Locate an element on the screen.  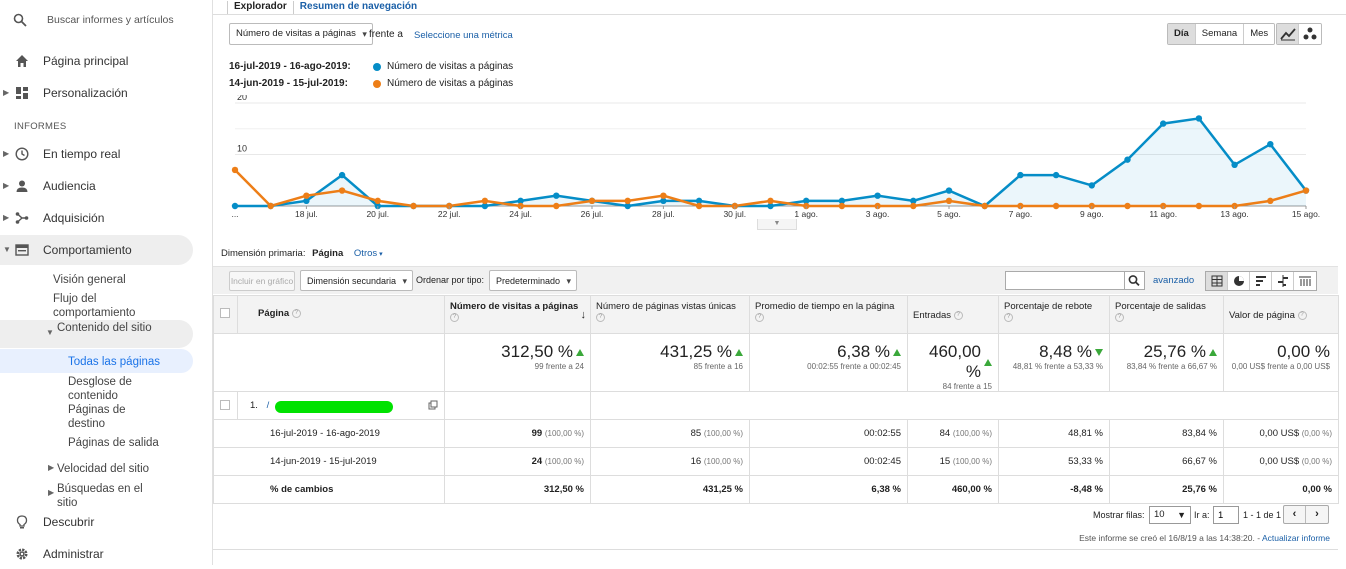
cell-pct: (0,00 %) is located at coordinates (1316, 433).